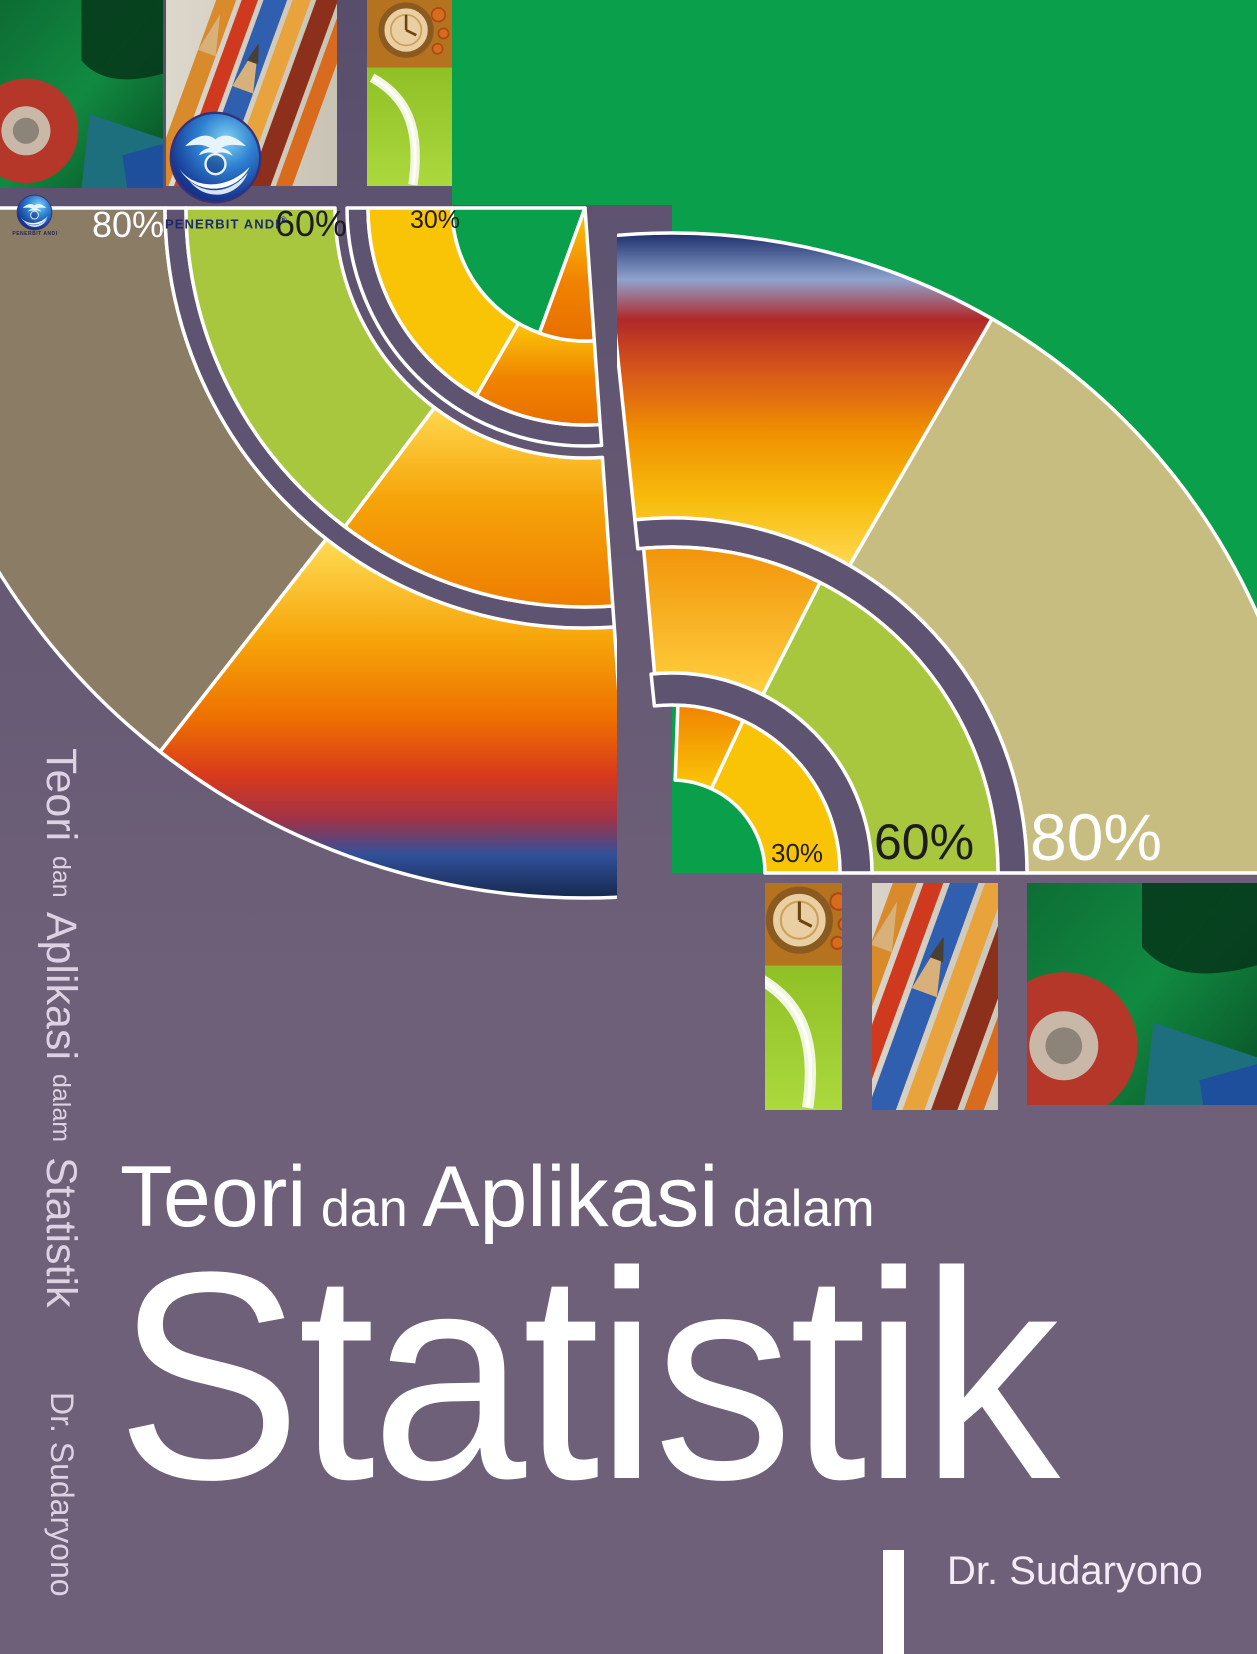  Describe the element at coordinates (283, 220) in the screenshot. I see `registered-mark: ®` at that location.